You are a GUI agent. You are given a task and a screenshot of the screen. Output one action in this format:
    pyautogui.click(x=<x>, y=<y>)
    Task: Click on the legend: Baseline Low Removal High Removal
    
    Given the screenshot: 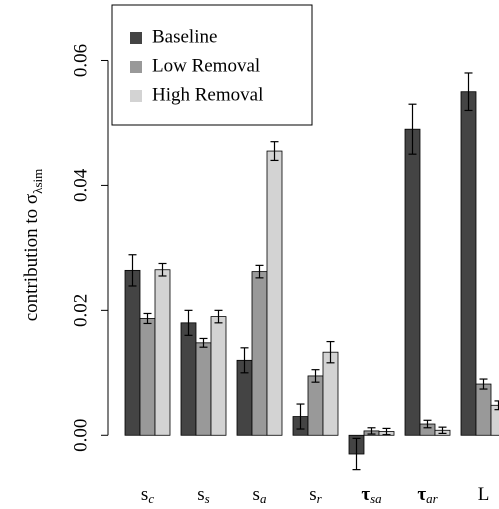 What is the action you would take?
    pyautogui.click(x=212, y=65)
    